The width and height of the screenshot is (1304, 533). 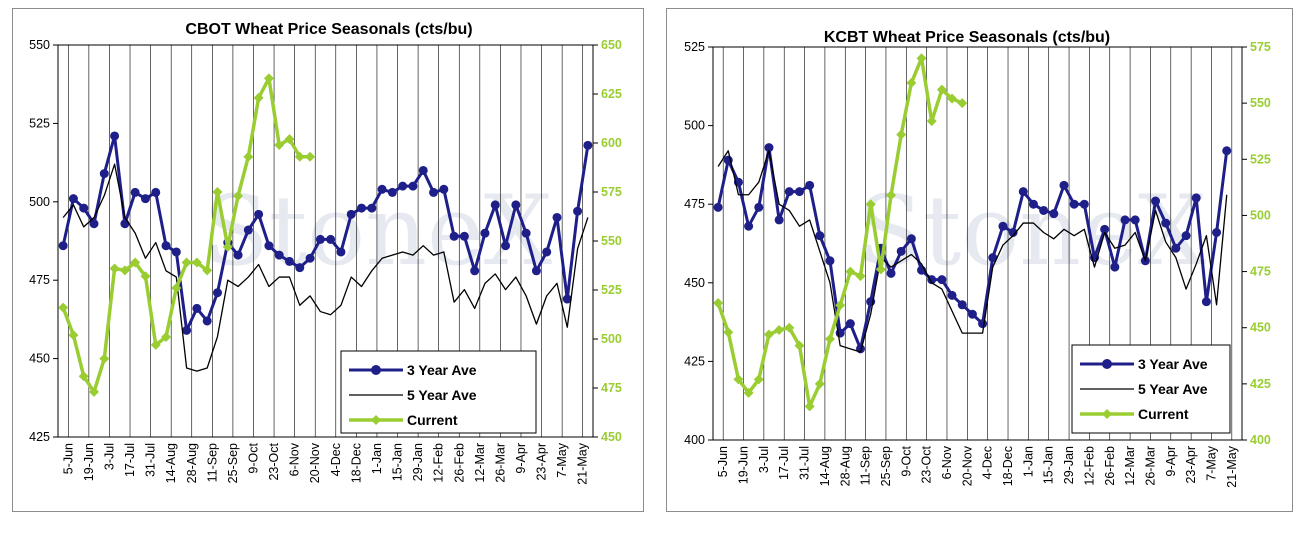 What do you see at coordinates (1130, 466) in the screenshot?
I see `x-tick-label: 12-Mar` at bounding box center [1130, 466].